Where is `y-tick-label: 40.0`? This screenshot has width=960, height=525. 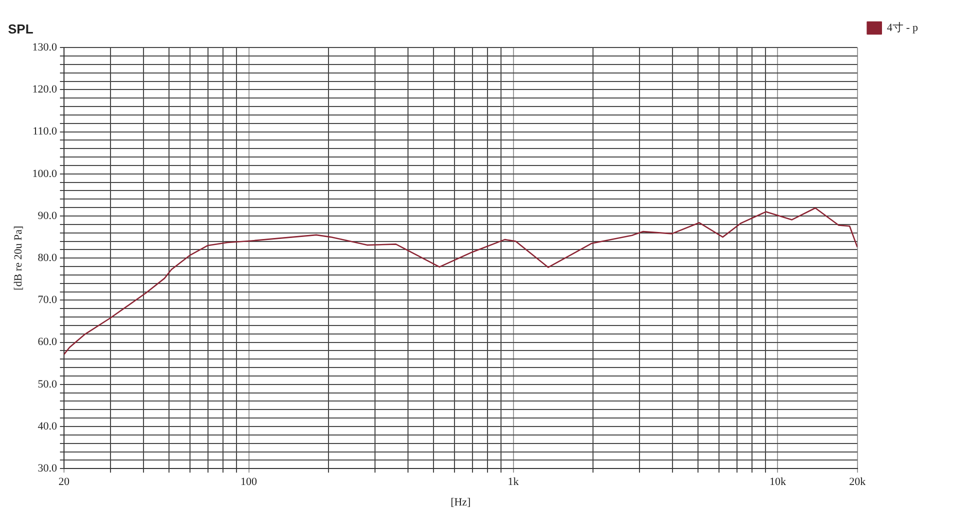
y-tick-label: 40.0 is located at coordinates (48, 426).